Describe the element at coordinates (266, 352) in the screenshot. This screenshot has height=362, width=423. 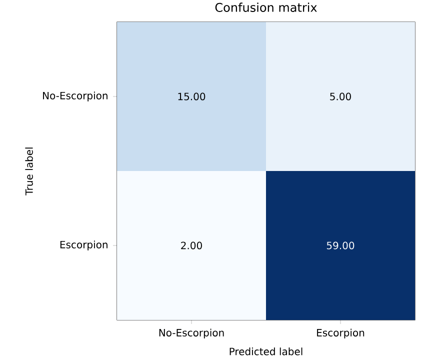
I see `x-axis-title: Predicted label` at that location.